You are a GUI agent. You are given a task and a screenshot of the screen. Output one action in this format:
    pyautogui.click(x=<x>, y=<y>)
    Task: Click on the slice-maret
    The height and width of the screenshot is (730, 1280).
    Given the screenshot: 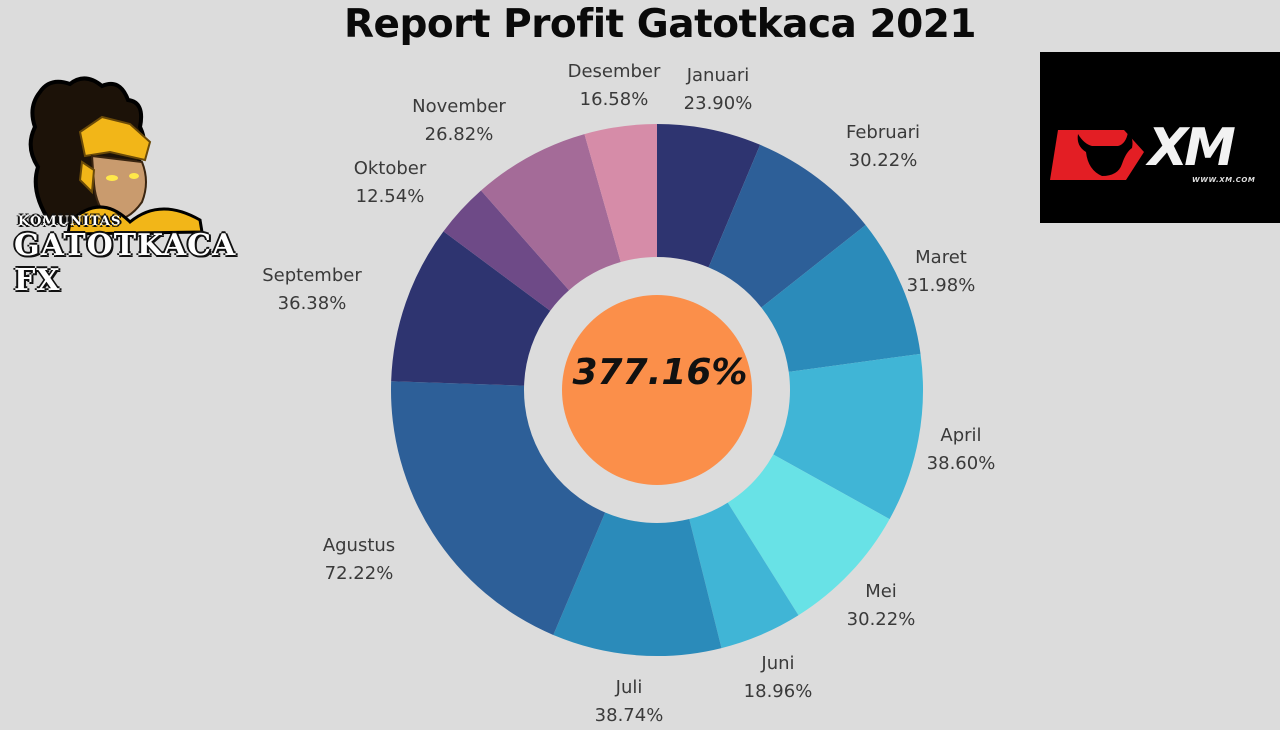 What is the action you would take?
    pyautogui.click(x=841, y=298)
    